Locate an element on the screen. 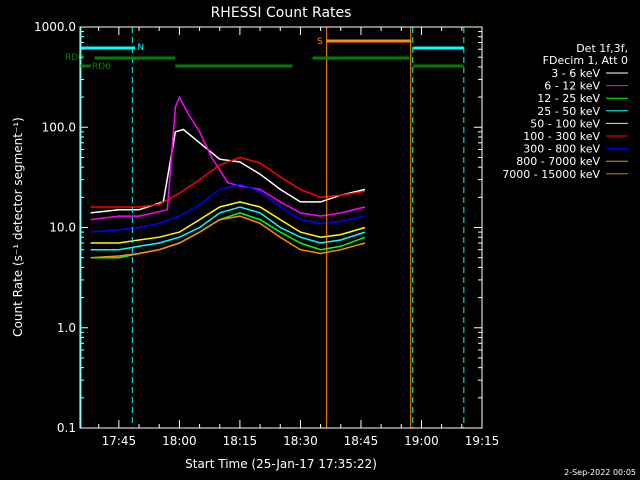 This screenshot has width=640, height=480. legend-entry-label: 50 - 100 keV is located at coordinates (565, 123).